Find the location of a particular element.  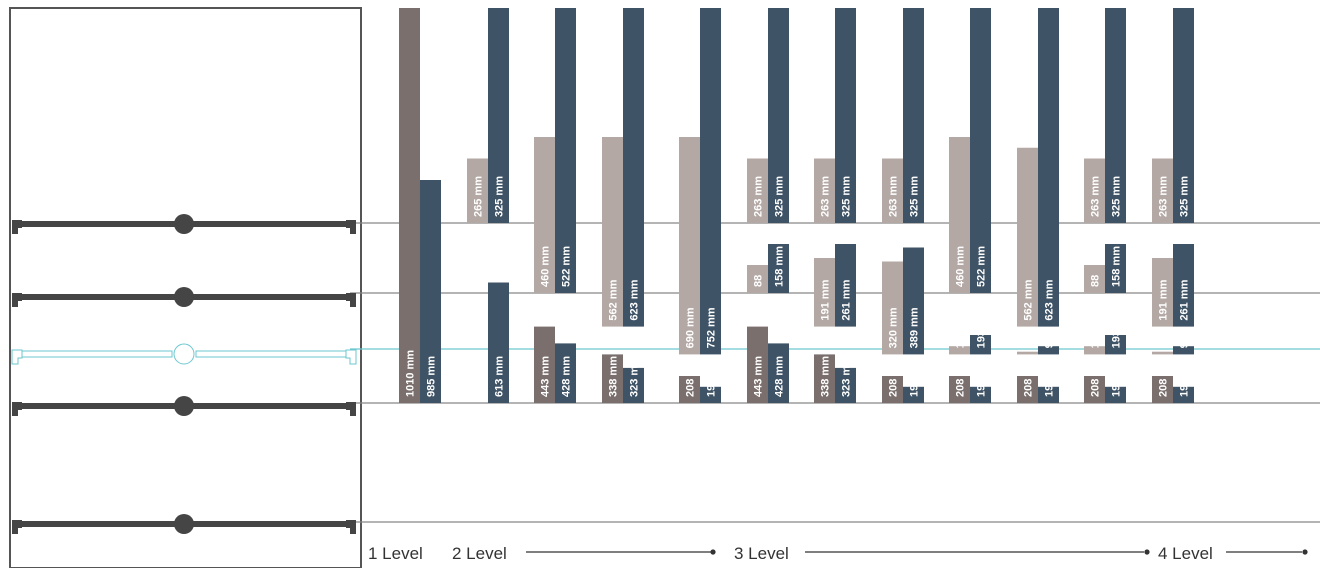

bar-label: 88 is located at coordinates (759, 281).